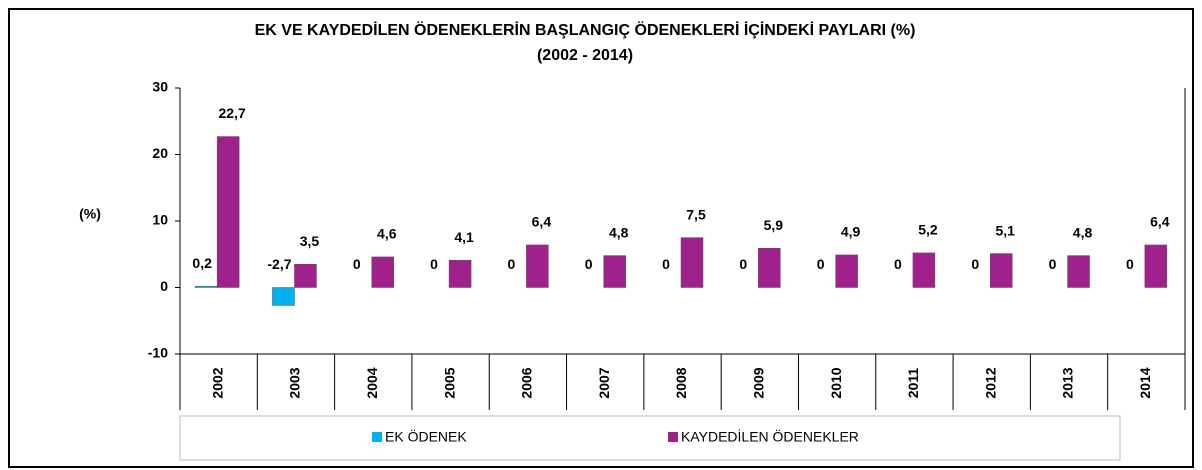 The image size is (1202, 470). Describe the element at coordinates (836, 382) in the screenshot. I see `x-tick-label: 2010` at that location.